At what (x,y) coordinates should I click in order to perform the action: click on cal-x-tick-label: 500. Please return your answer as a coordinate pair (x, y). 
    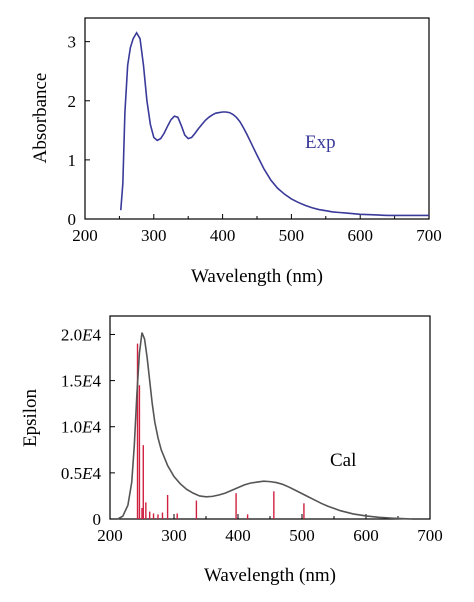
    Looking at the image, I should click on (302, 535).